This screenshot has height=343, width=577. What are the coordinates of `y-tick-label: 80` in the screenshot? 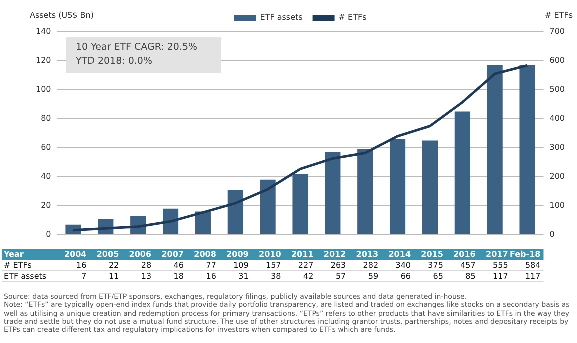 It's located at (46, 119).